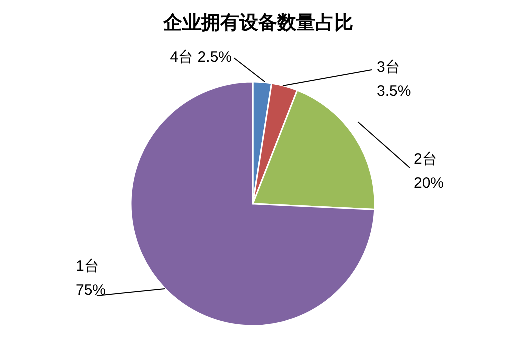 This screenshot has height=348, width=517. I want to click on slice-label: 1台, so click(88, 266).